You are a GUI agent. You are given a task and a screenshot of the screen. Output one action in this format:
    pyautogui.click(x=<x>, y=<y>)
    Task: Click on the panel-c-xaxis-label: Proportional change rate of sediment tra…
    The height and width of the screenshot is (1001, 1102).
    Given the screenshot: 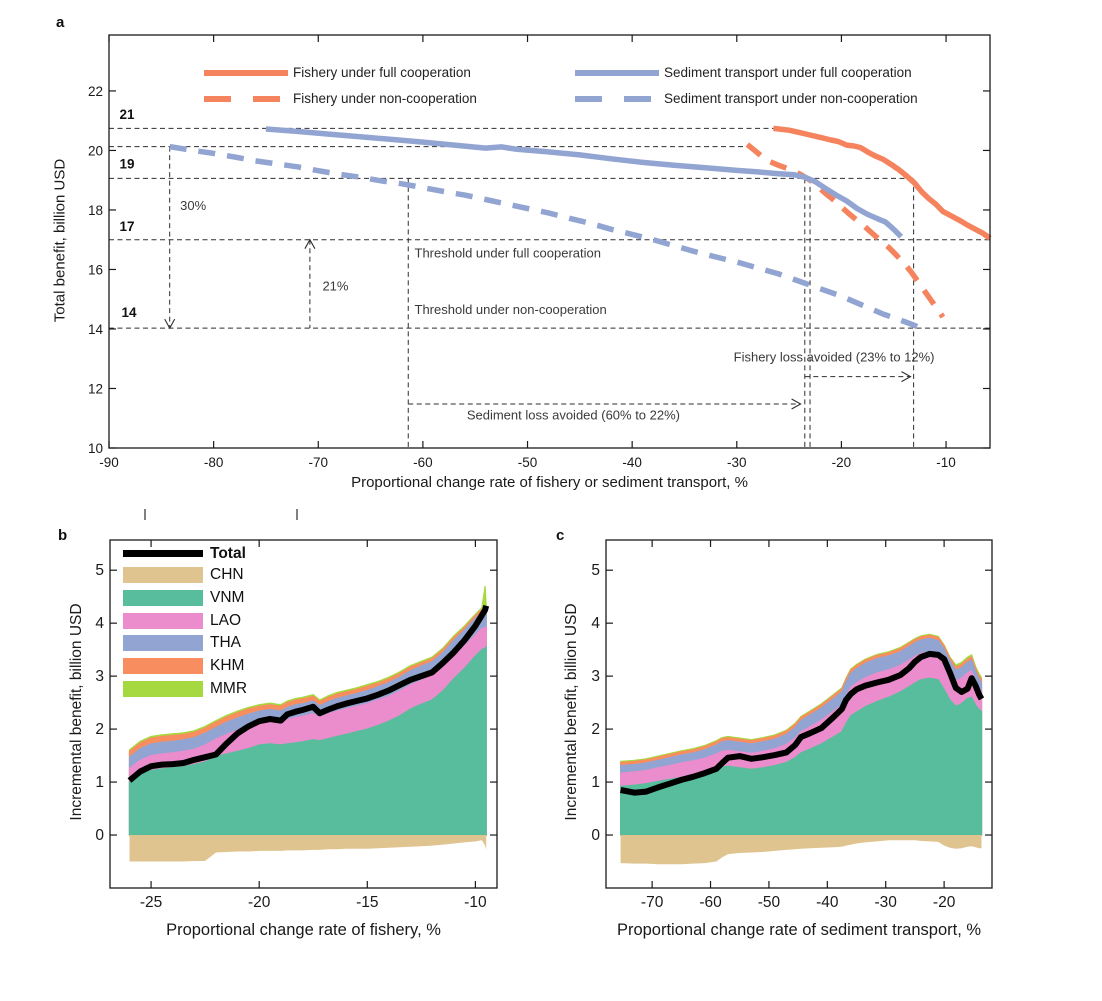 What is the action you would take?
    pyautogui.click(x=799, y=930)
    